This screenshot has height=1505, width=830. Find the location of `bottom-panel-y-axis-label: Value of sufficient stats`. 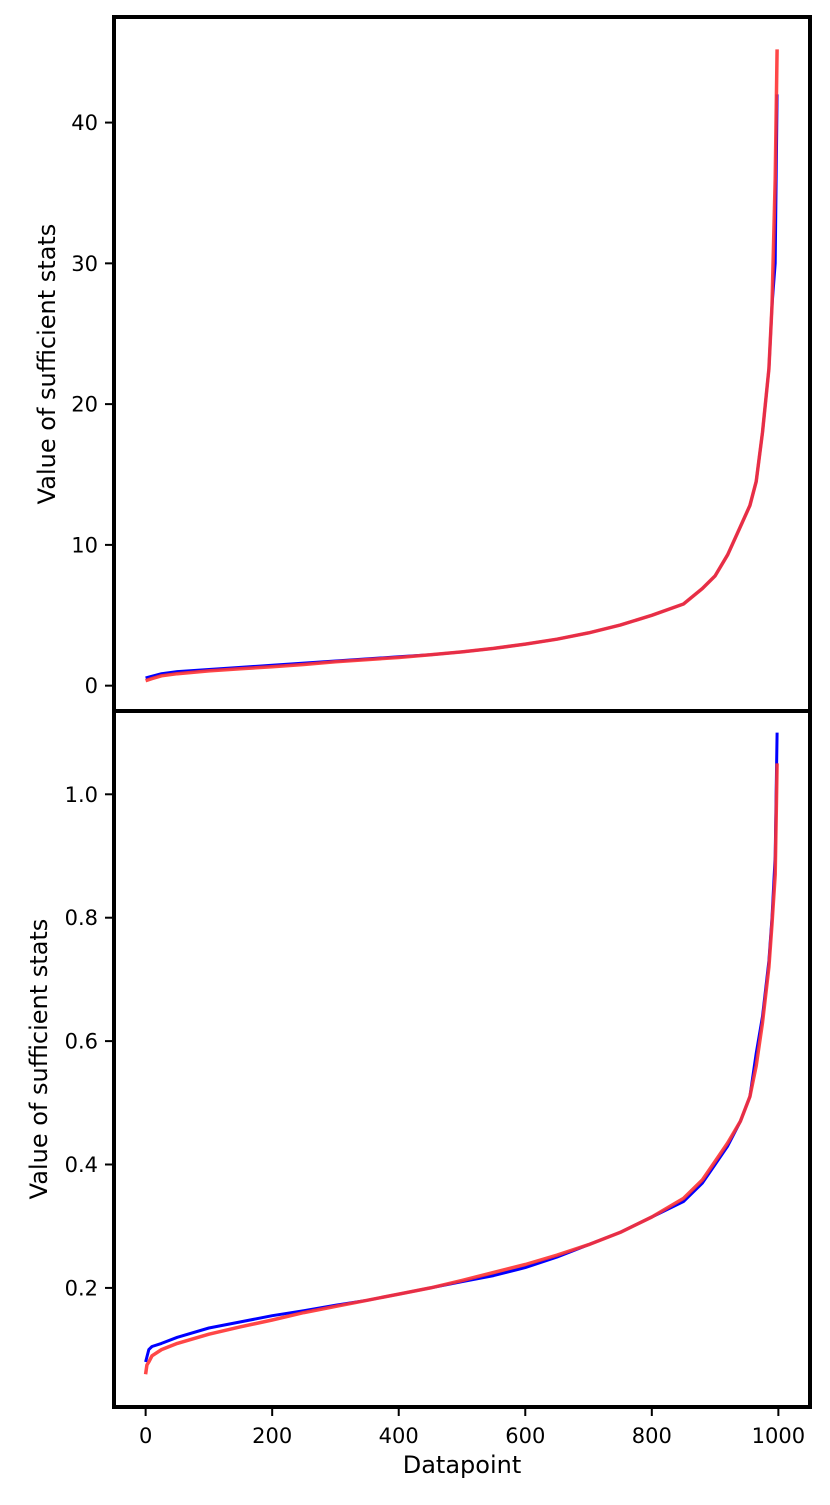

bottom-panel-y-axis-label: Value of sufficient stats is located at coordinates (39, 1059).